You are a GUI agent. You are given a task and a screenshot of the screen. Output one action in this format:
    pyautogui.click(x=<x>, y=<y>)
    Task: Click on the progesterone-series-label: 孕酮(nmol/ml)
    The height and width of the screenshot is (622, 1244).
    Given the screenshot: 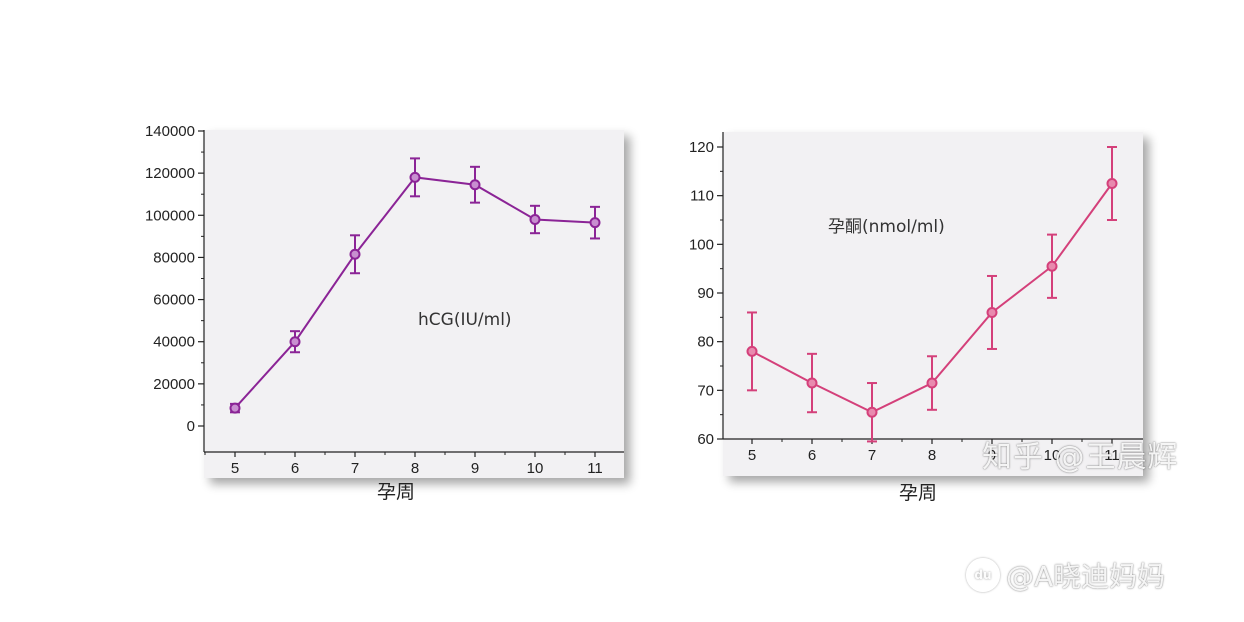 What is the action you would take?
    pyautogui.click(x=886, y=227)
    